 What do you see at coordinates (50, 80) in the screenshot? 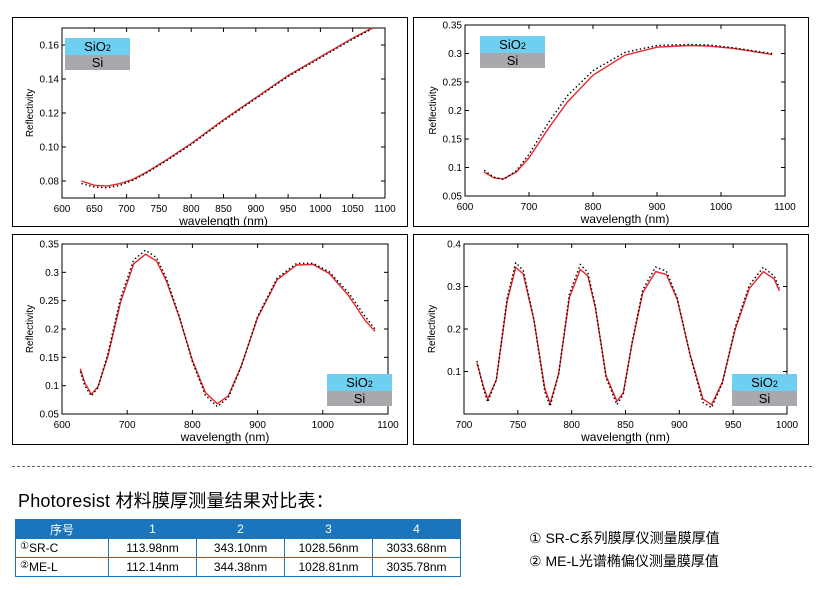
I see `y-tick-label: 0.14` at bounding box center [50, 80].